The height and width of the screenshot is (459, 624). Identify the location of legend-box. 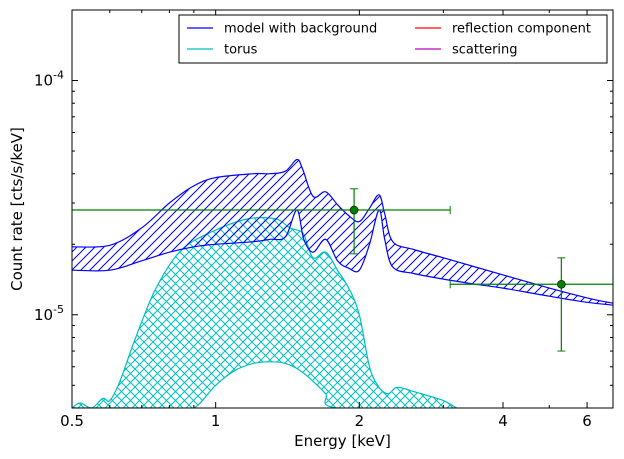
(393, 39).